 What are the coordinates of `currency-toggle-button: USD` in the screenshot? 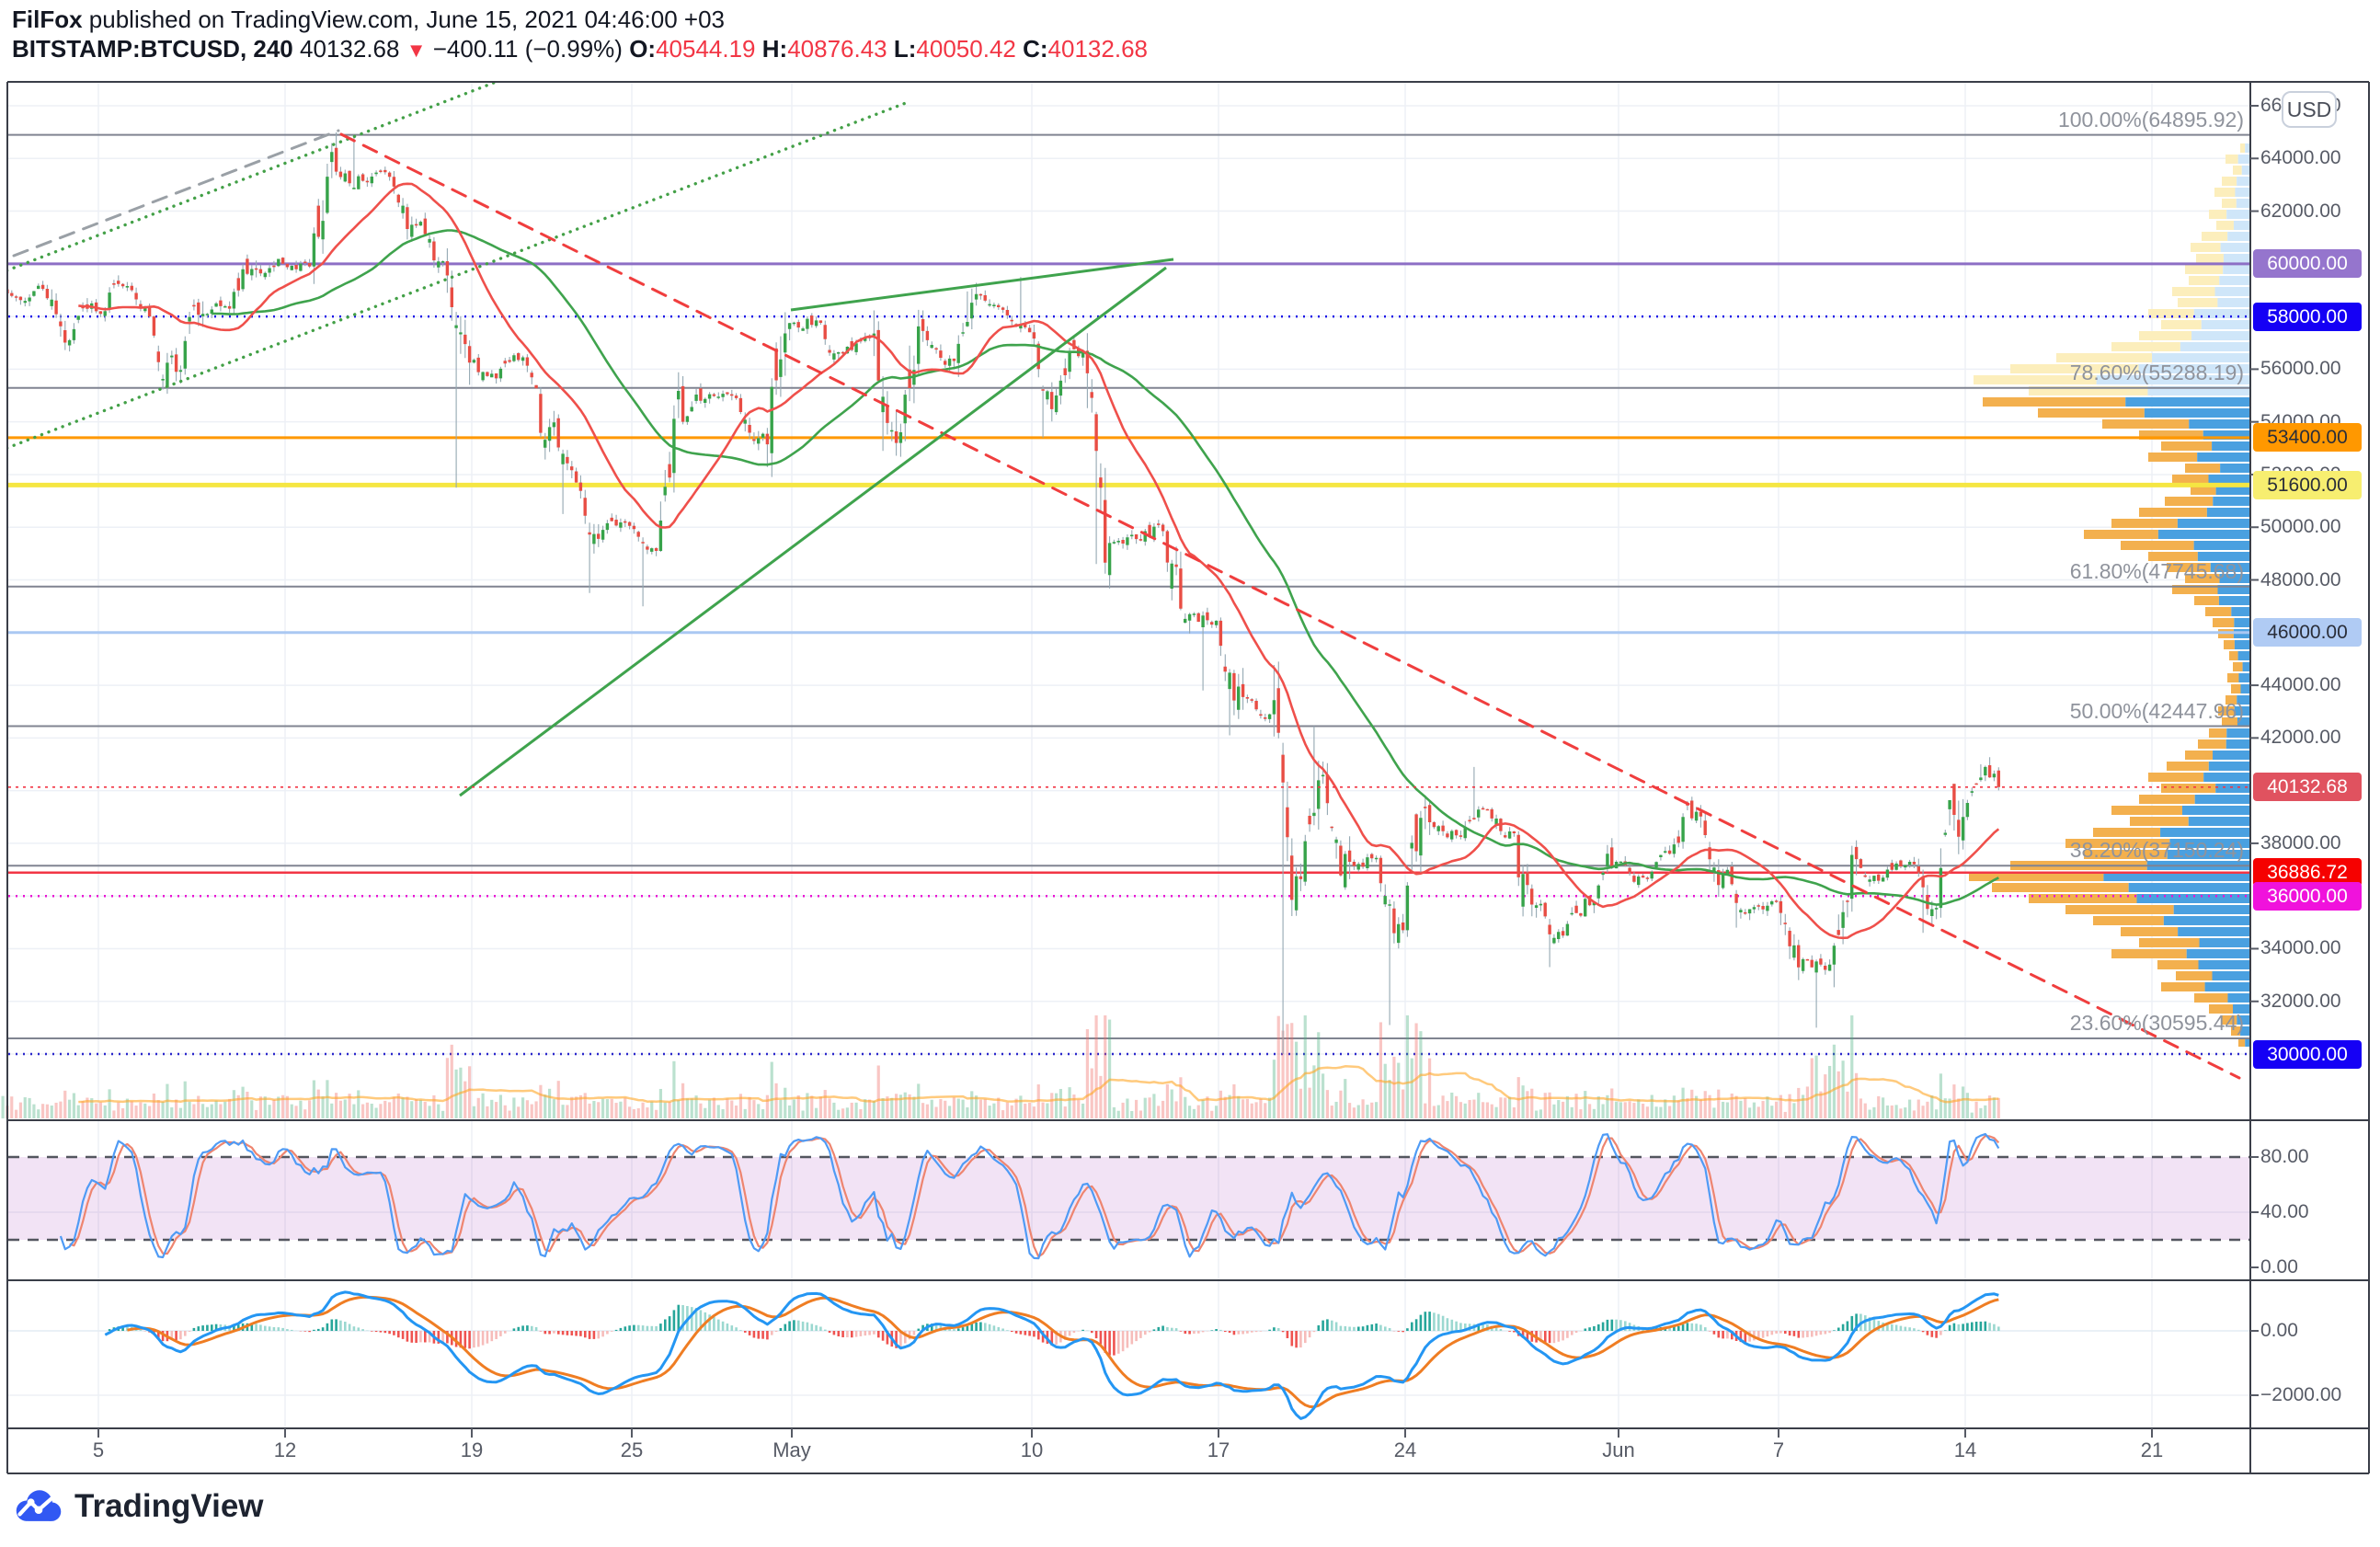 It's located at (2309, 109).